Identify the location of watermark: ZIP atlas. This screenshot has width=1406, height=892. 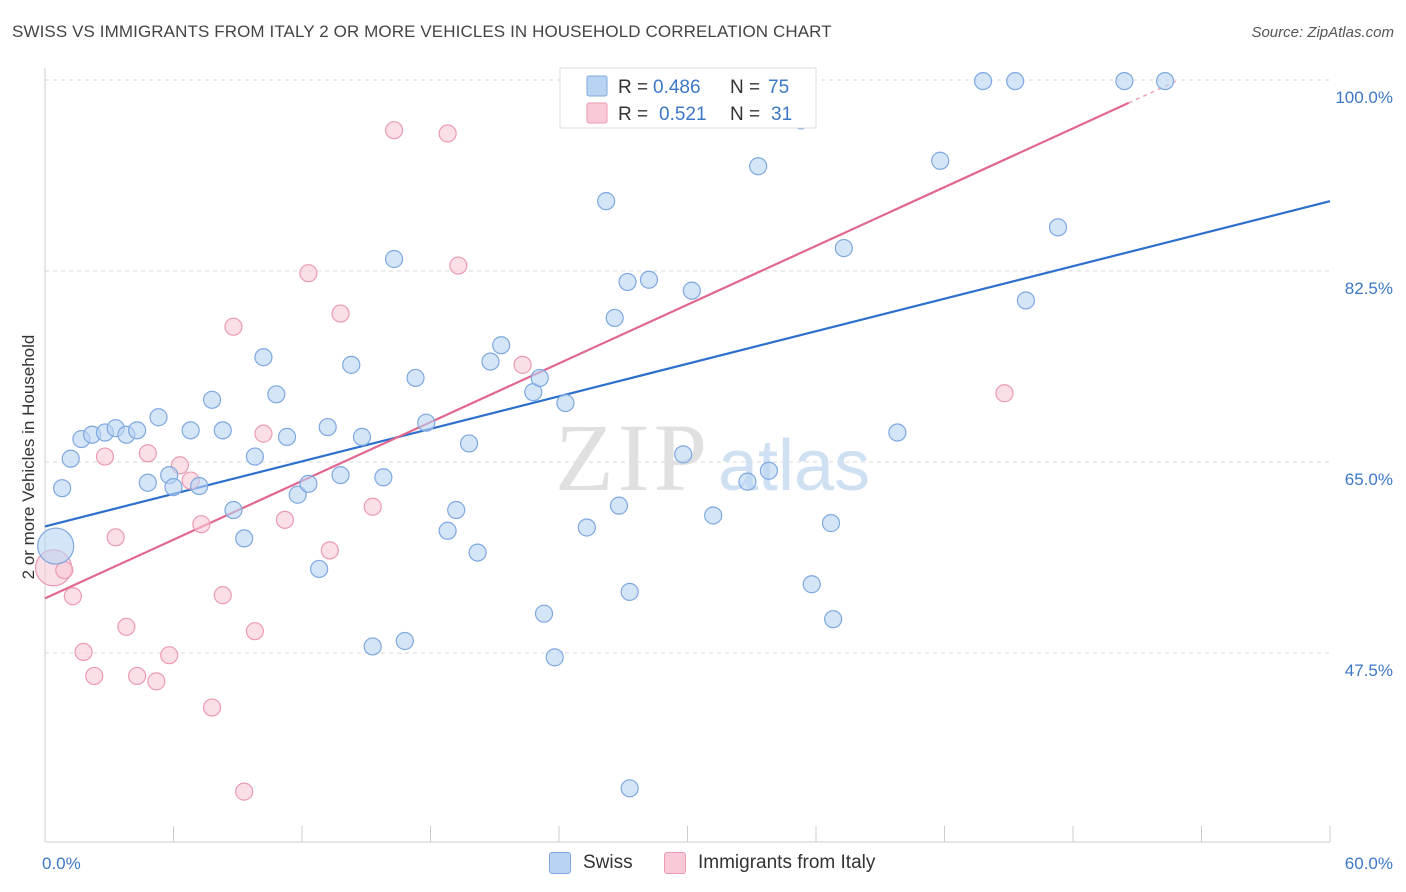
(712, 457).